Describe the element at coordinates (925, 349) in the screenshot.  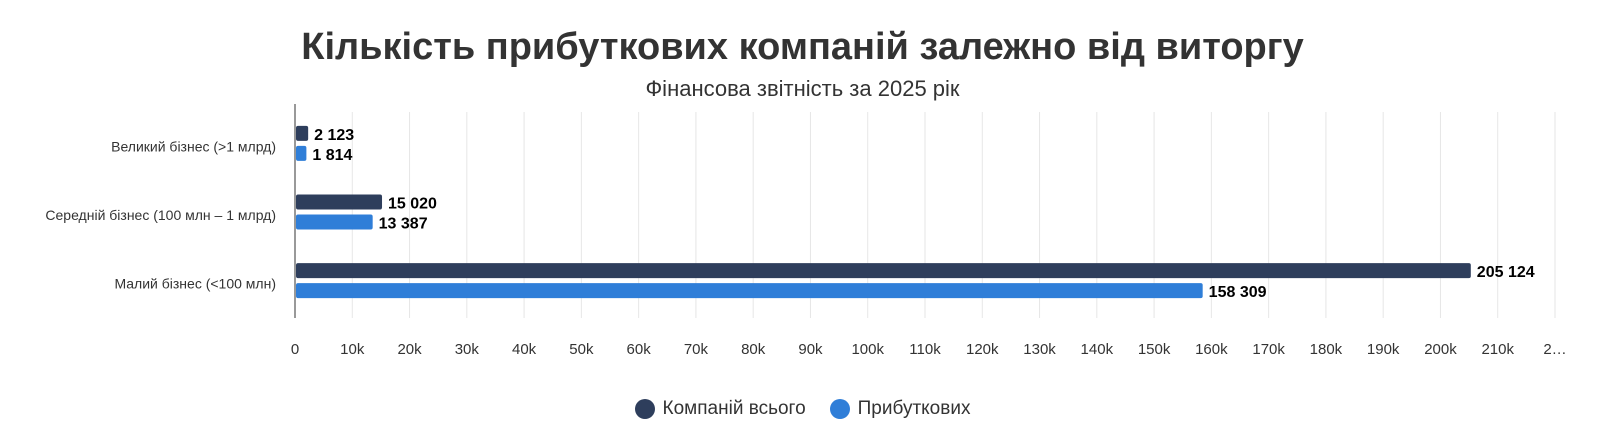
I see `x-tick-label: 110k` at that location.